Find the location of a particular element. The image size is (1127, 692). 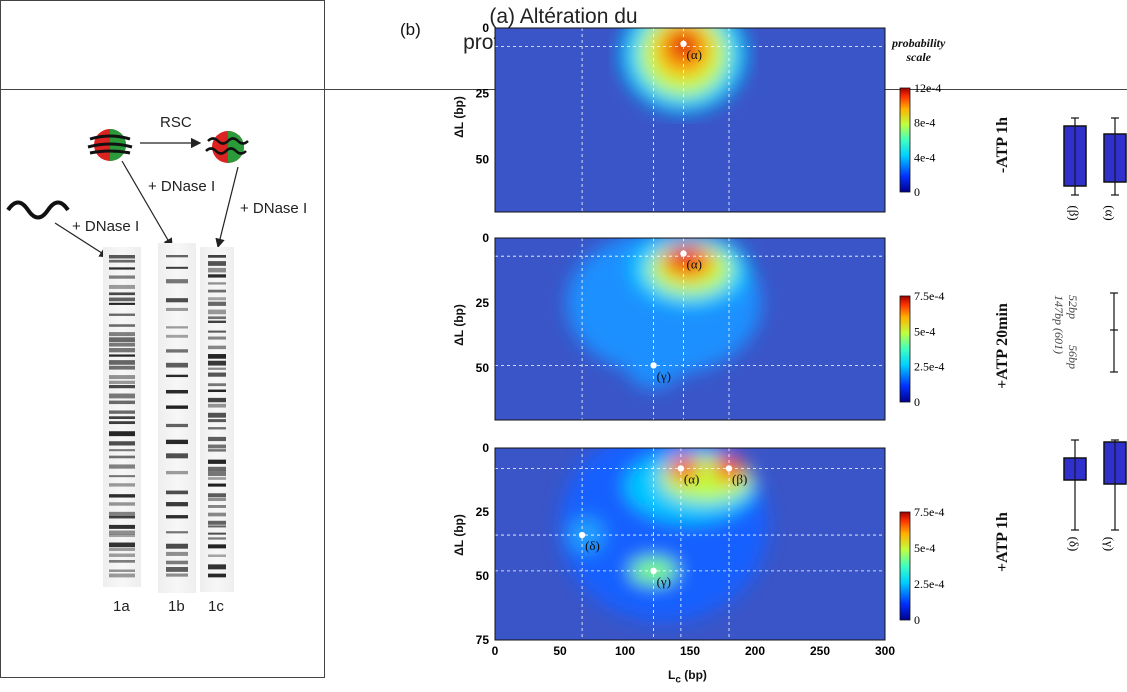

digestion-illustration is located at coordinates (127, 361).